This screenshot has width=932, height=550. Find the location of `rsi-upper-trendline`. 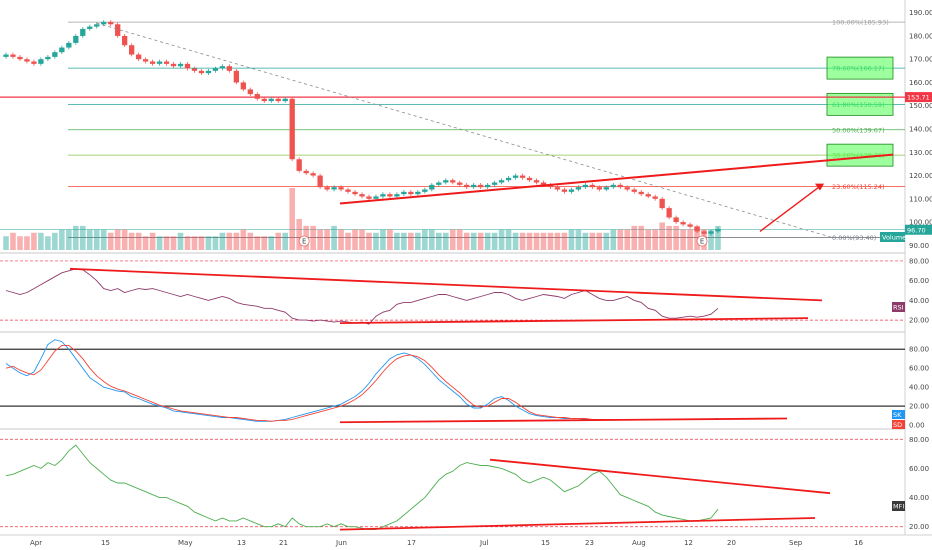

rsi-upper-trendline is located at coordinates (446, 284).